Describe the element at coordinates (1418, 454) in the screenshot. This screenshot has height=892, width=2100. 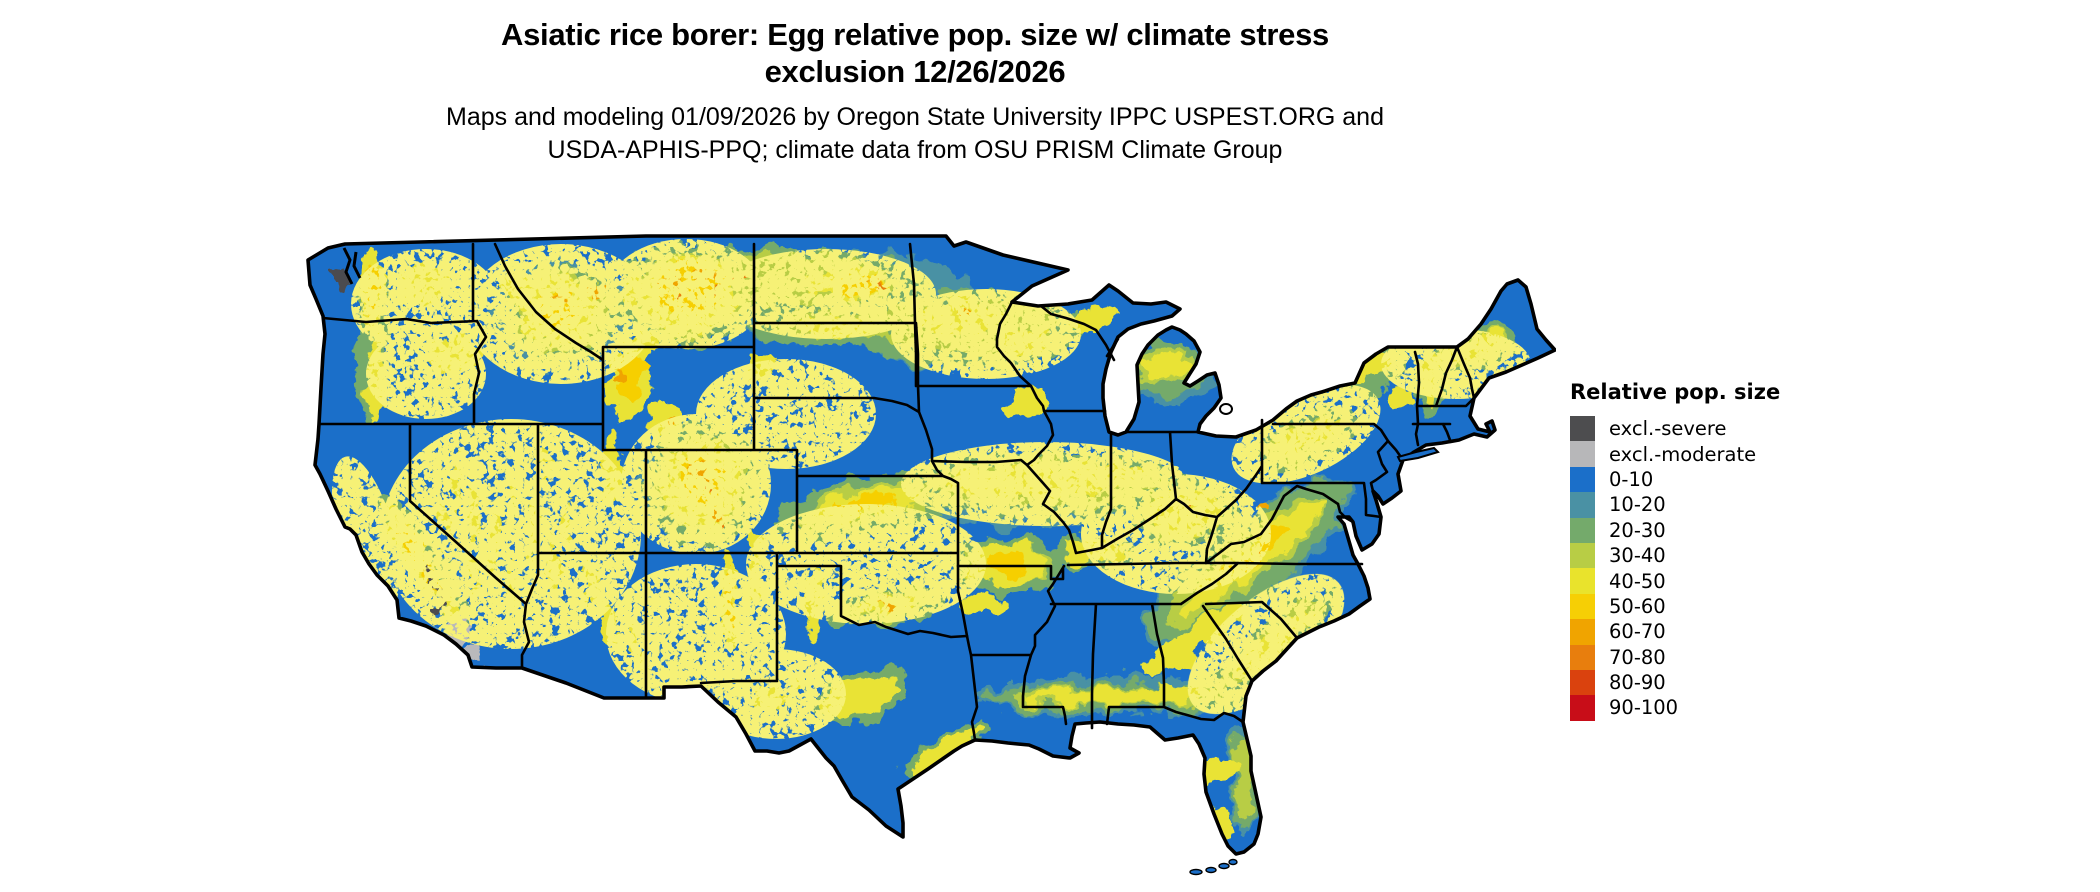
I see `long-island` at that location.